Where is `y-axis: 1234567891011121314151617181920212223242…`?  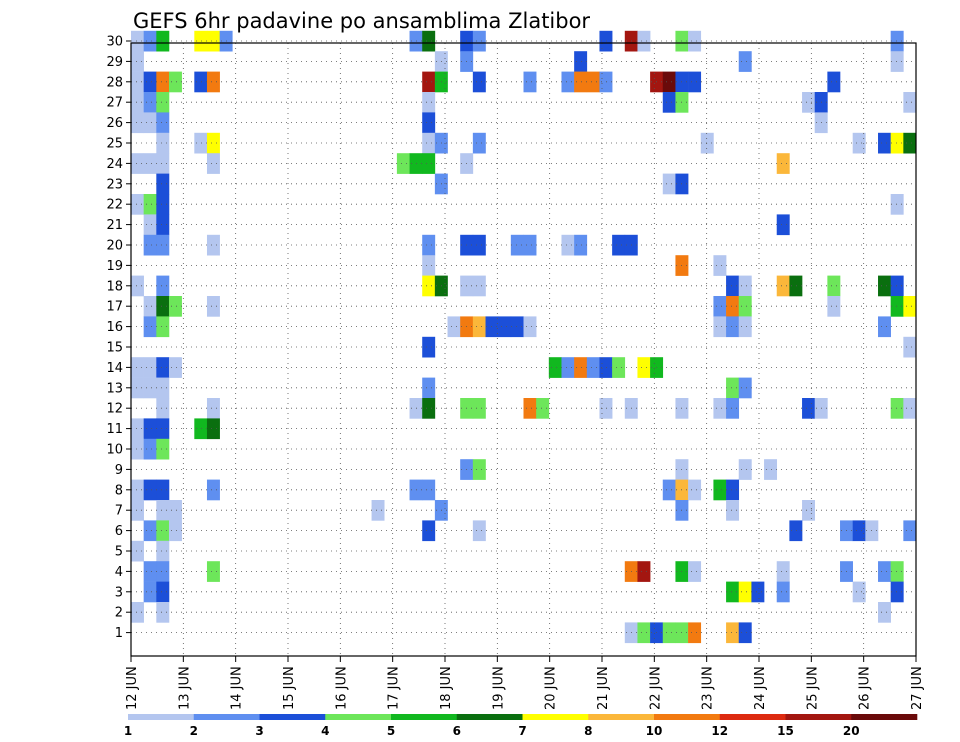 y-axis: 1234567891011121314151617181920212223242… is located at coordinates (118, 338).